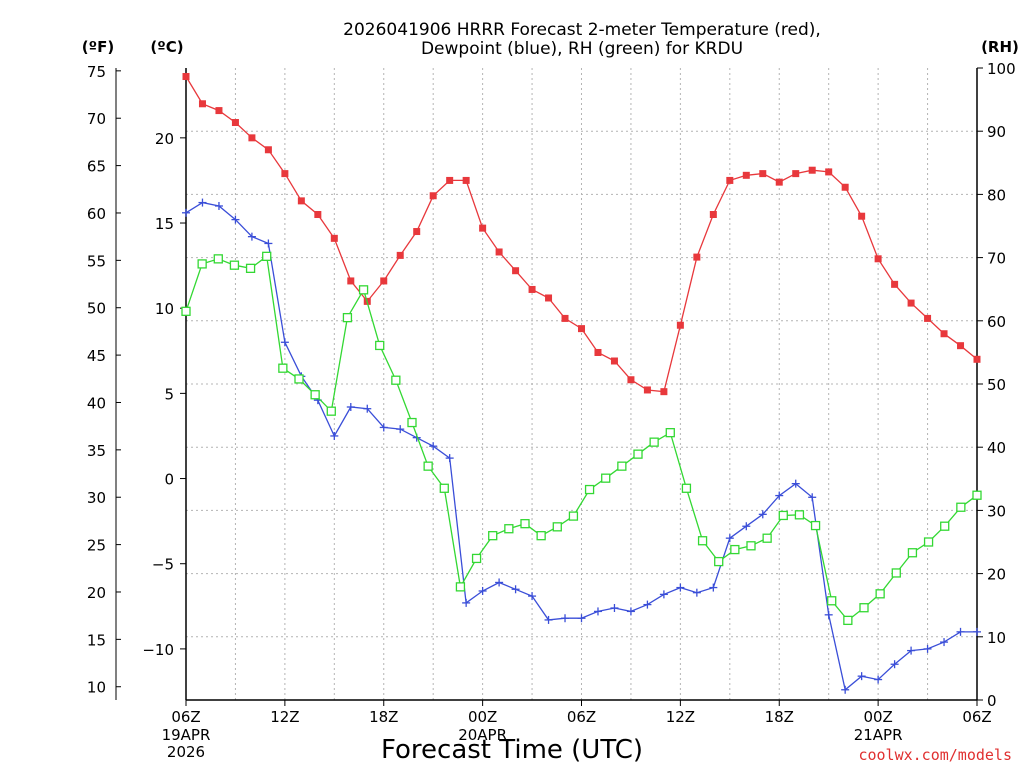 The width and height of the screenshot is (1024, 768). I want to click on date-label: 21APR, so click(878, 735).